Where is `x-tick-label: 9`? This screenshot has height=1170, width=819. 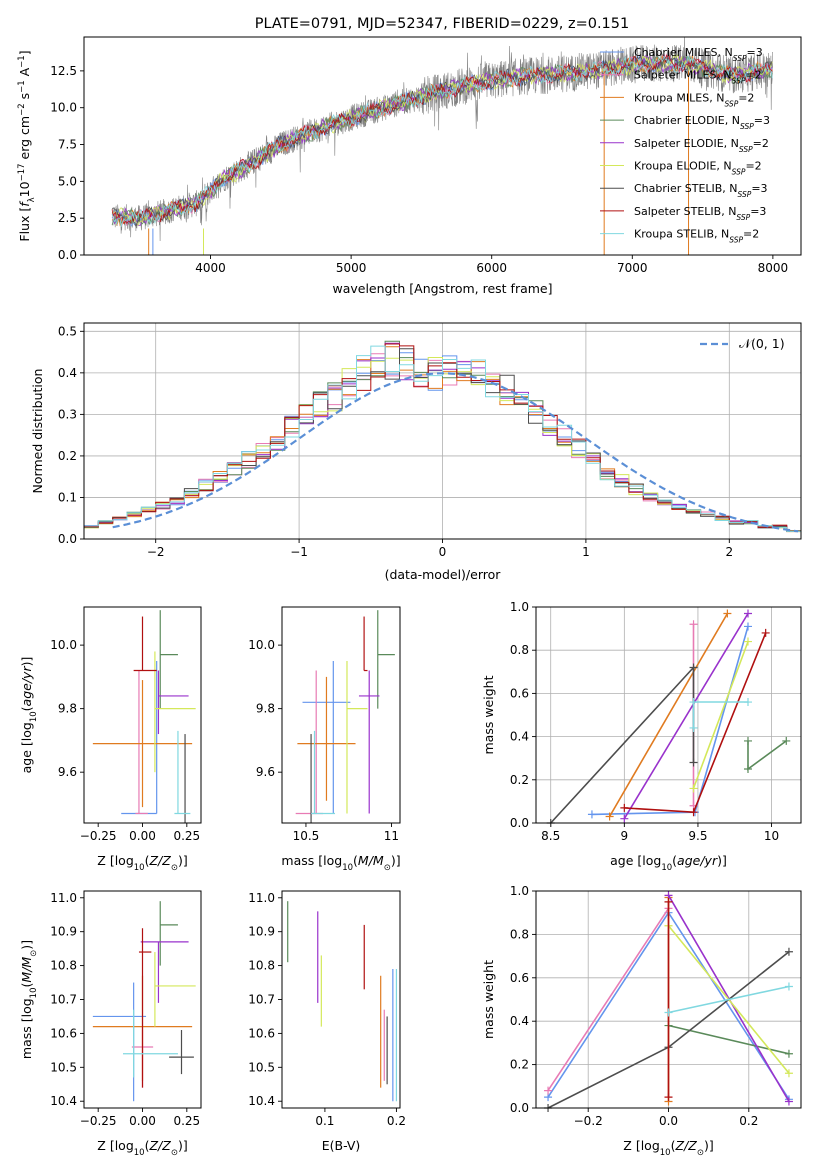 x-tick-label: 9 is located at coordinates (625, 836).